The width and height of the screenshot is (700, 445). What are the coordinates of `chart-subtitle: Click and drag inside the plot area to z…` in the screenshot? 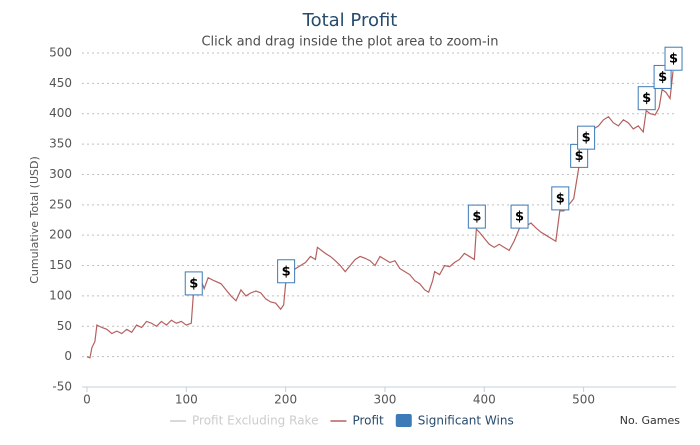 It's located at (349, 42).